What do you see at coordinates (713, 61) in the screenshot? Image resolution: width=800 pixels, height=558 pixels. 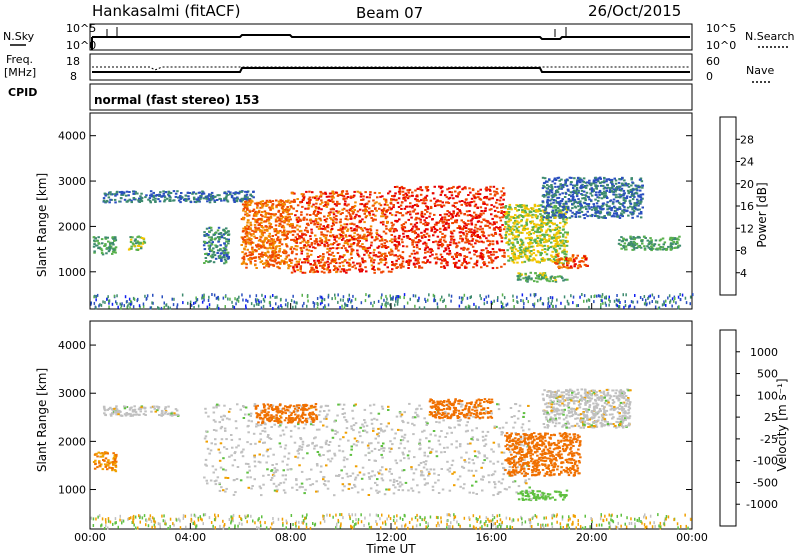 I see `nave-tick-top: 60` at bounding box center [713, 61].